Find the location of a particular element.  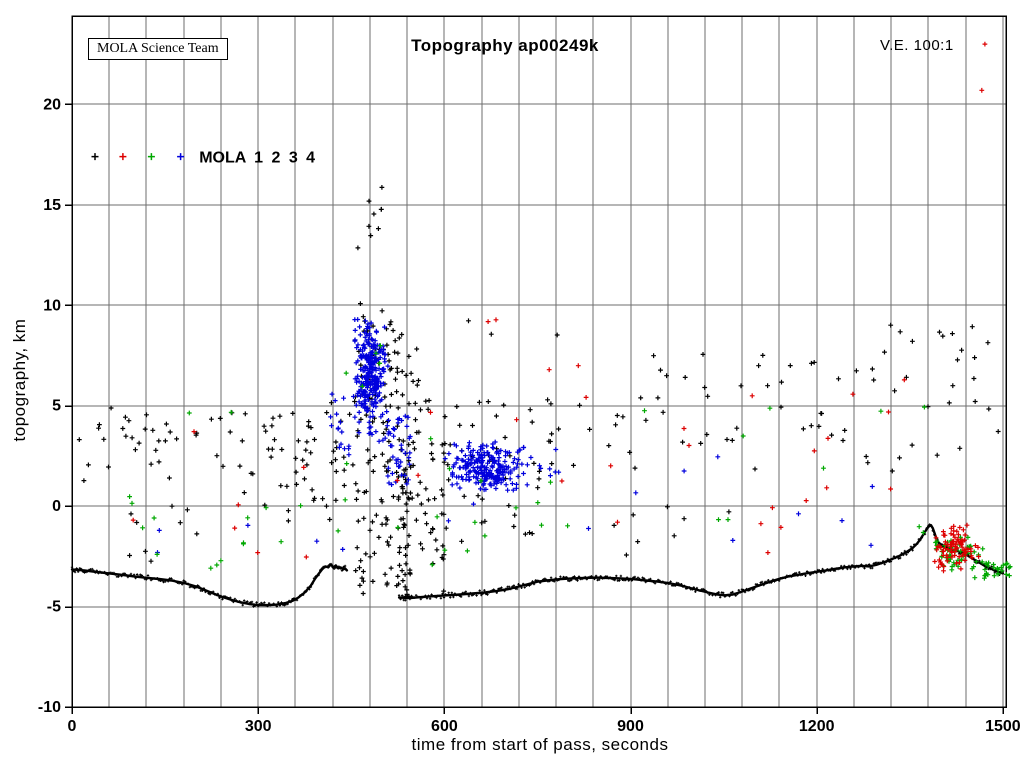

svg-text: -5 is located at coordinates (54, 607).